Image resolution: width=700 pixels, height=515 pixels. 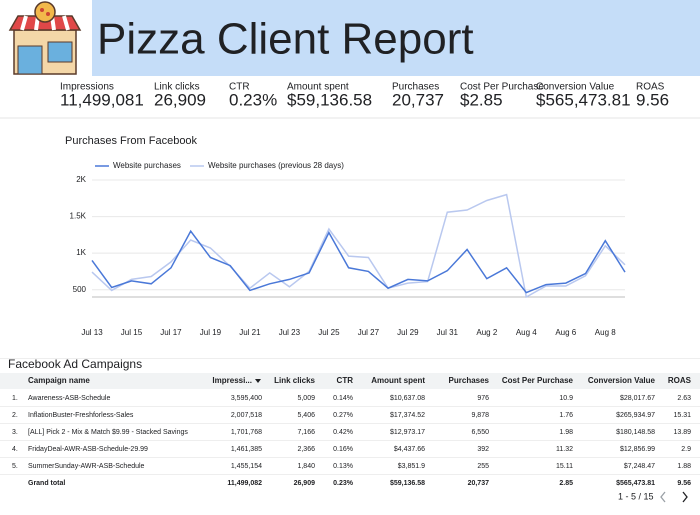 I want to click on column-header: Amount spent, so click(x=398, y=380).